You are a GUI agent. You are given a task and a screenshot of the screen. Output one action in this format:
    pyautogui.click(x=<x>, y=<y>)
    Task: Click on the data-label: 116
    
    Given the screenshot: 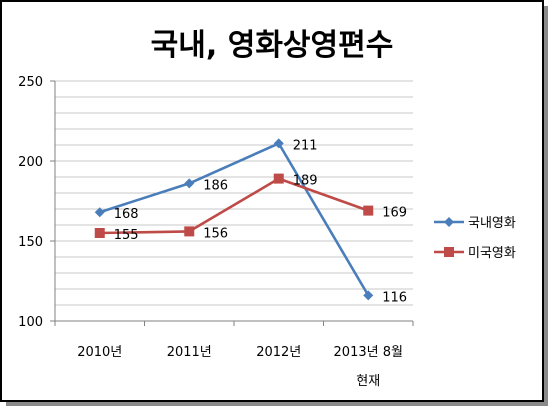 What is the action you would take?
    pyautogui.click(x=394, y=297)
    